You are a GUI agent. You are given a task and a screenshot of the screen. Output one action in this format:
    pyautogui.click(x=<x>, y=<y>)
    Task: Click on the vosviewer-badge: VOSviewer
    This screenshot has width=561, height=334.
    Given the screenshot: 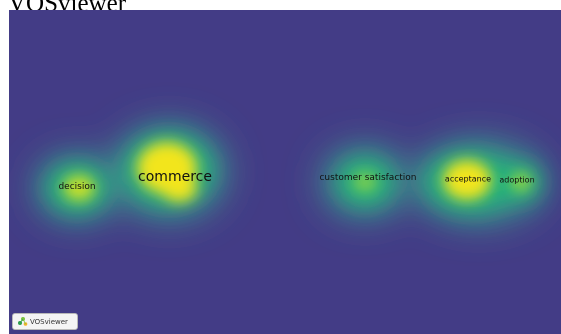 What is the action you would take?
    pyautogui.click(x=45, y=321)
    